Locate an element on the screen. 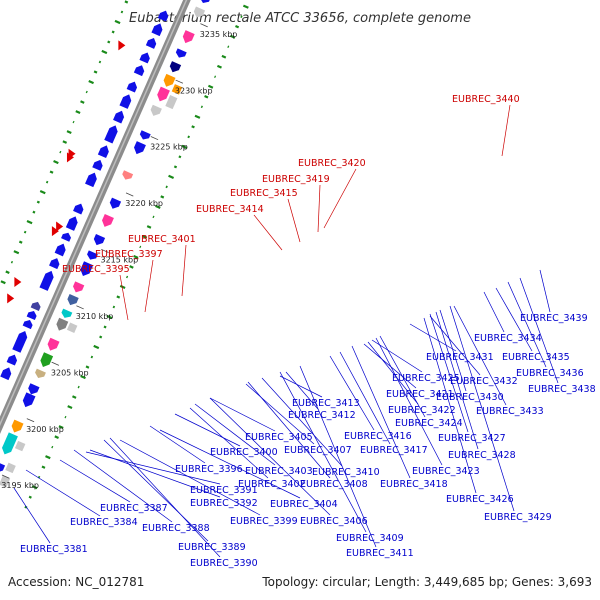 This screenshot has width=600, height=600. reverse-gene-label: EUBREC_3392 is located at coordinates (224, 503).